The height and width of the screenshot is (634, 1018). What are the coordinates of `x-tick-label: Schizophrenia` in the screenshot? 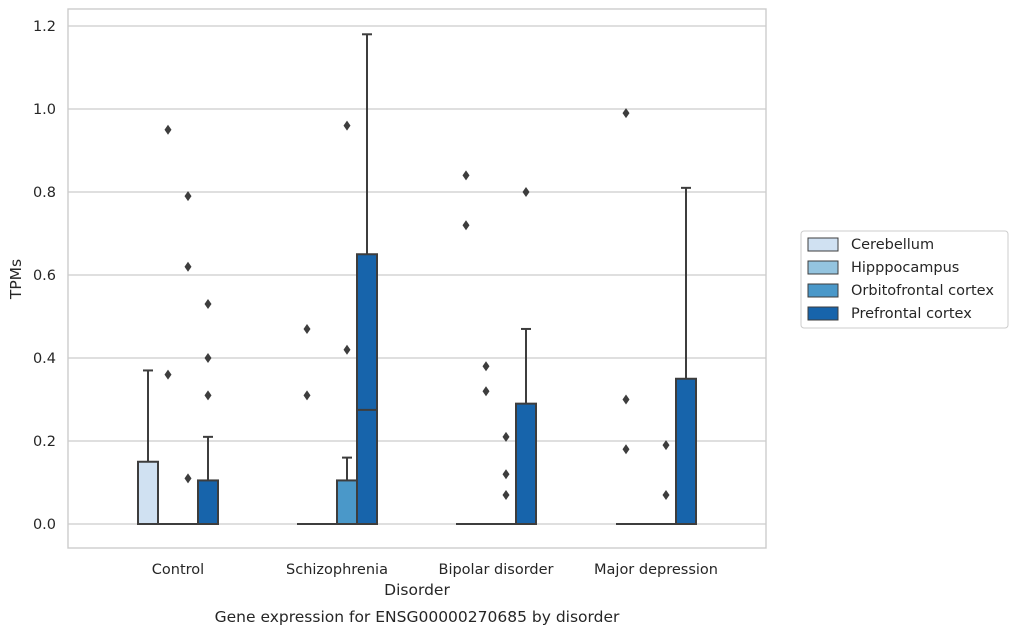 It's located at (337, 570).